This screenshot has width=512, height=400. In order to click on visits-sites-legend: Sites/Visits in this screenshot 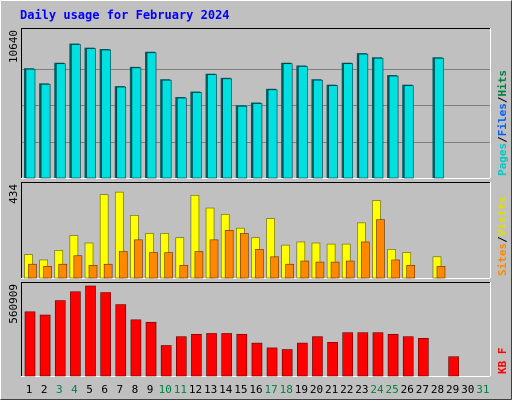, I will do `click(502, 237)`.